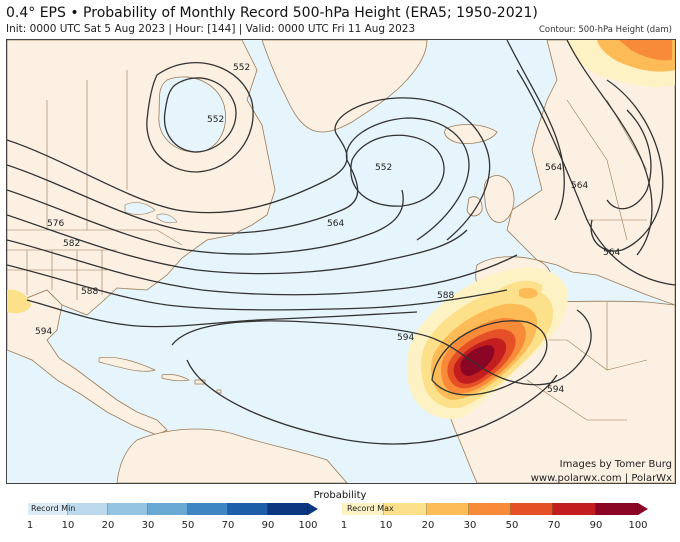 The width and height of the screenshot is (680, 542). Describe the element at coordinates (313, 509) in the screenshot. I see `colorbar-min-arrow` at that location.